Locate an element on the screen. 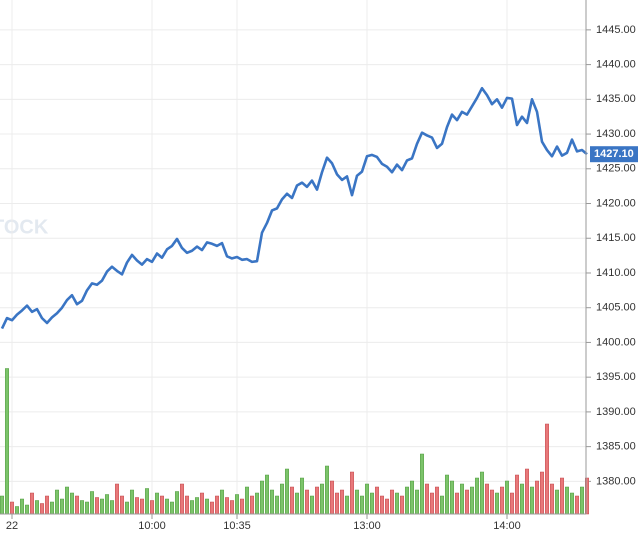 This screenshot has width=638, height=534. y-tick-label: 1415.00 is located at coordinates (616, 238).